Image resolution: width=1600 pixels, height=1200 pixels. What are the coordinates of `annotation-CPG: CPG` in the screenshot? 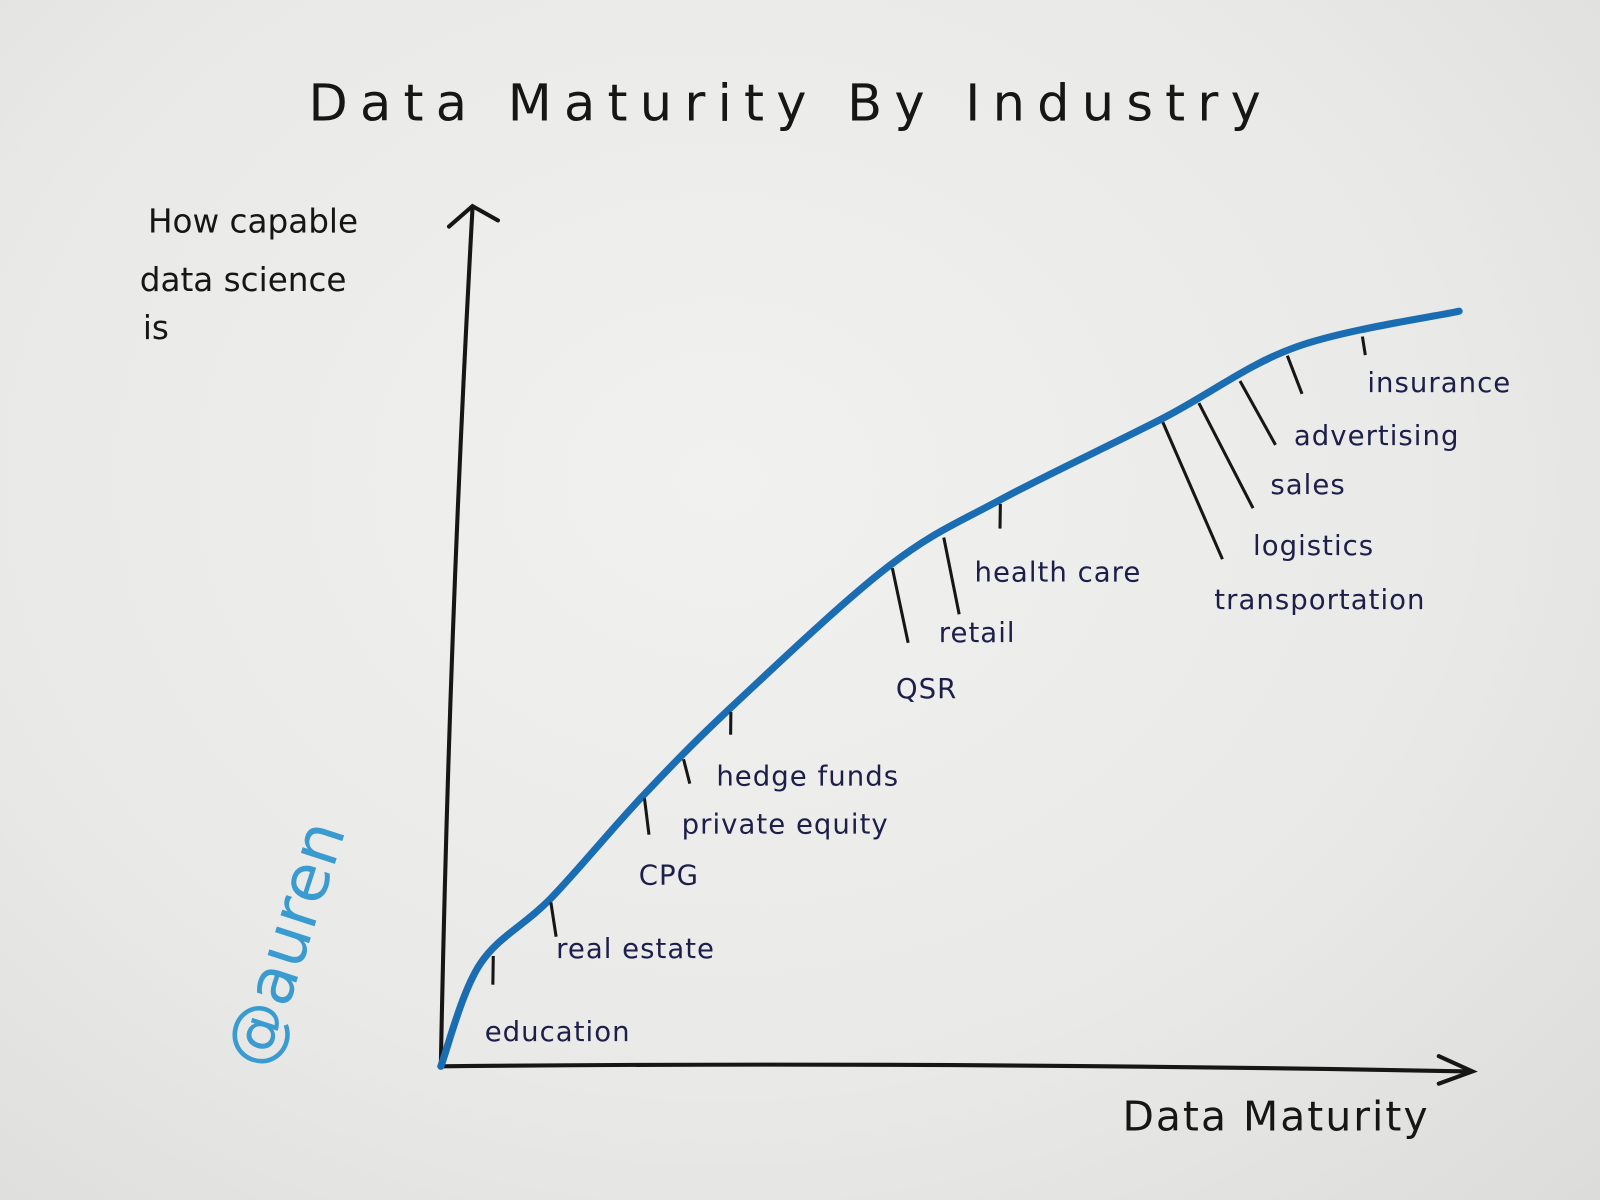 It's located at (669, 845).